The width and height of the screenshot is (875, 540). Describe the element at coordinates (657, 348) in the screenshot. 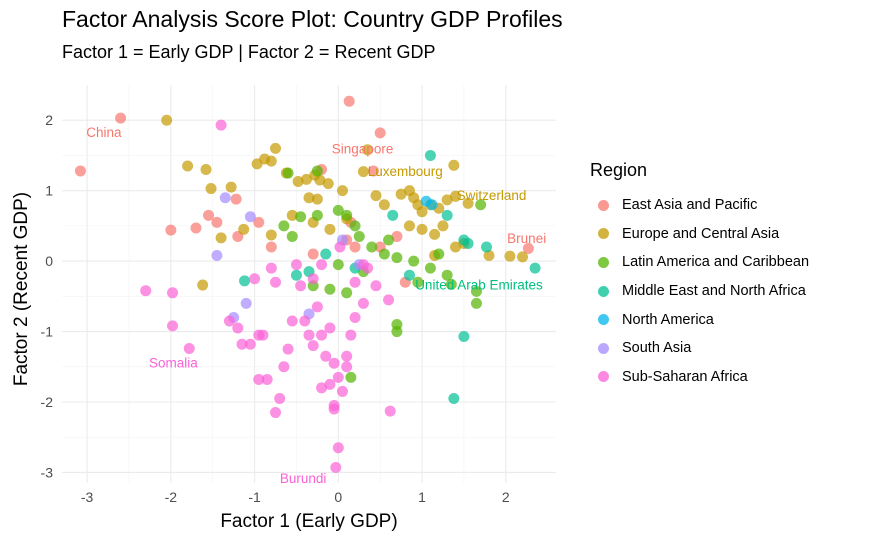

I see `legend-label: South Asia` at that location.